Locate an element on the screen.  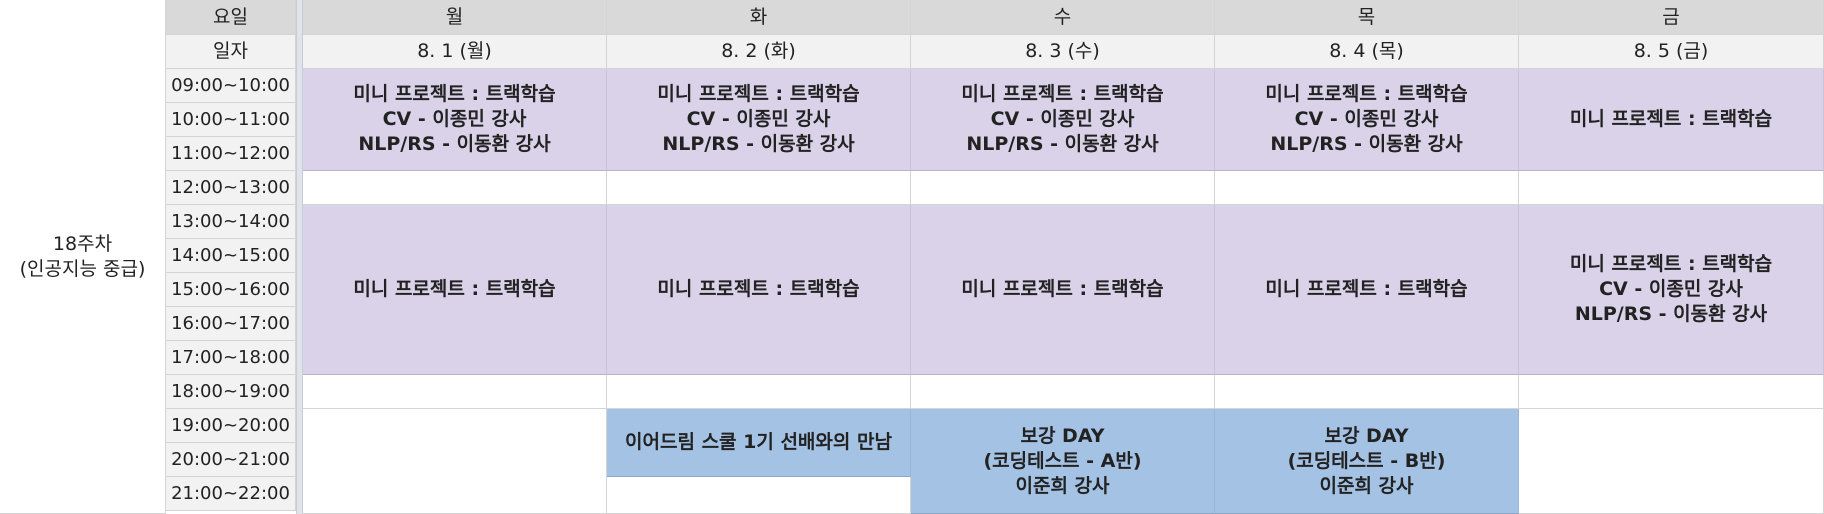
time-slot: 15:00~16:00 is located at coordinates (231, 290).